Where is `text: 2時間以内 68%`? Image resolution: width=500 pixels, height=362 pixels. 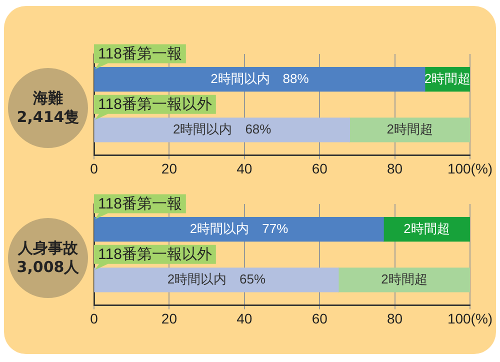 text: 2時間以内 68% is located at coordinates (222, 128).